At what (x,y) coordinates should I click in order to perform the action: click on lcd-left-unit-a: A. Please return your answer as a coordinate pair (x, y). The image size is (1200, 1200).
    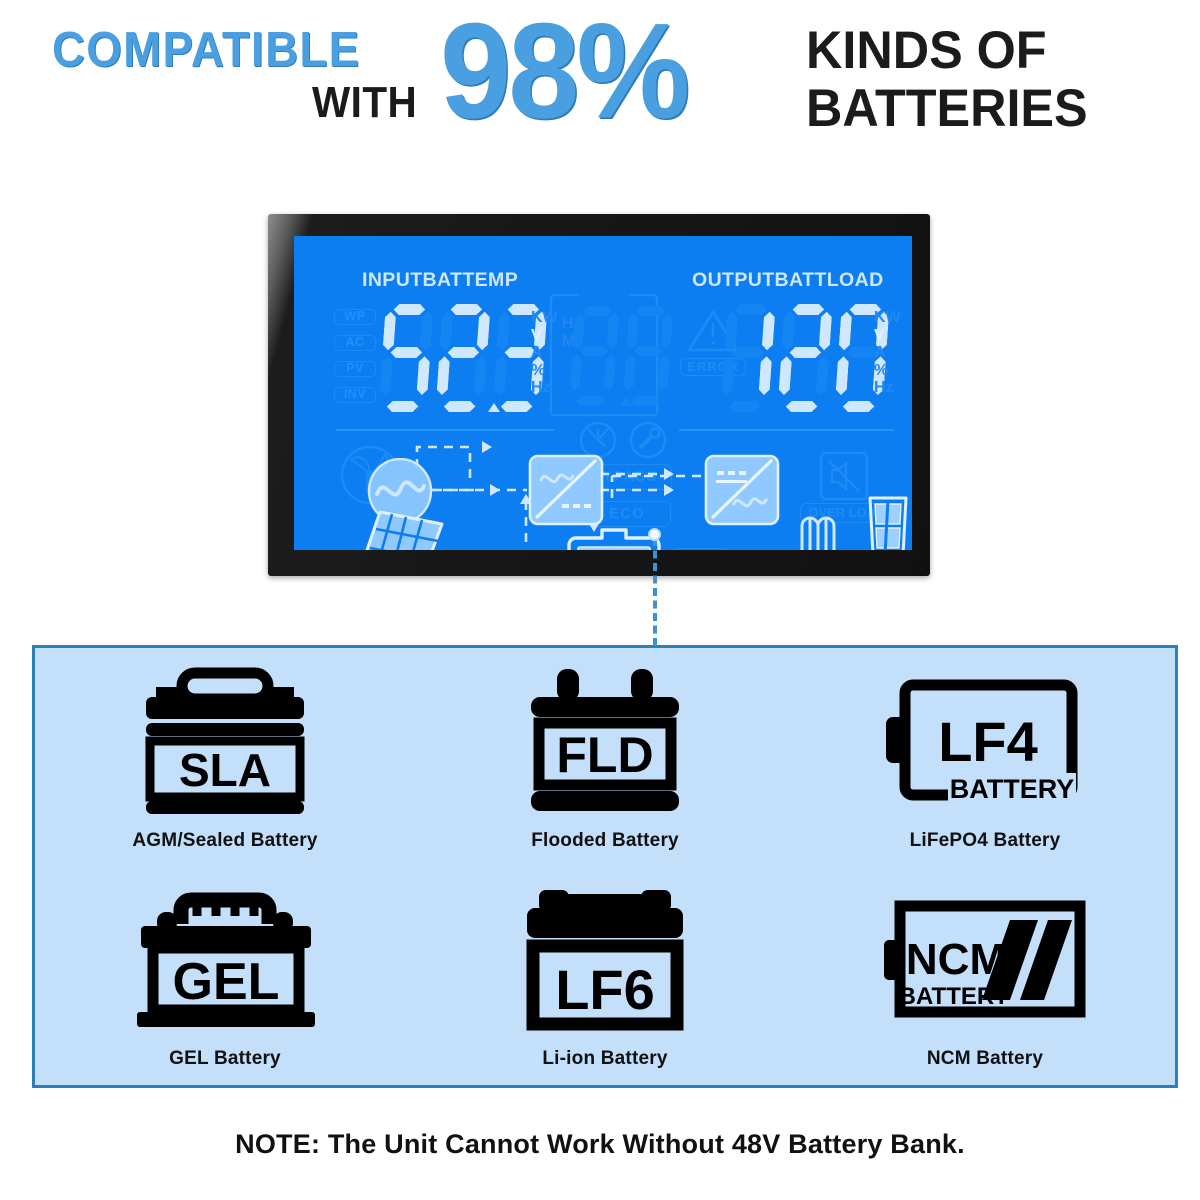
    Looking at the image, I should click on (537, 352).